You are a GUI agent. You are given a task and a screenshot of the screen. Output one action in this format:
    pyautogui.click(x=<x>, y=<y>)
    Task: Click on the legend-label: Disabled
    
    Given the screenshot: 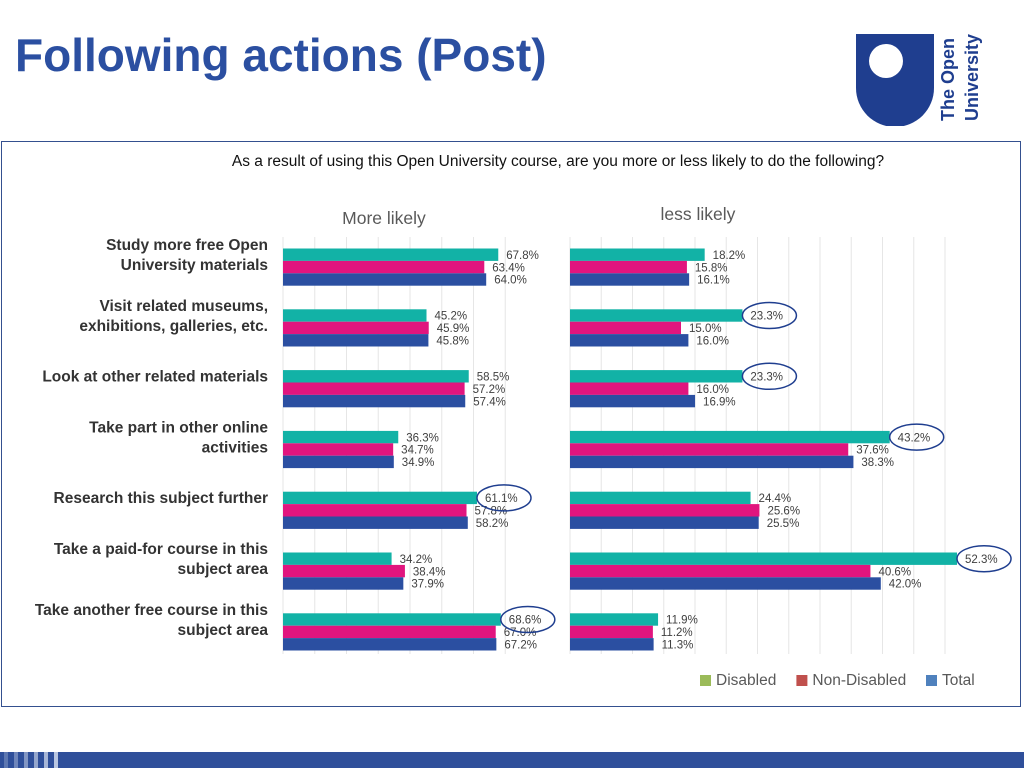 What is the action you would take?
    pyautogui.click(x=746, y=680)
    